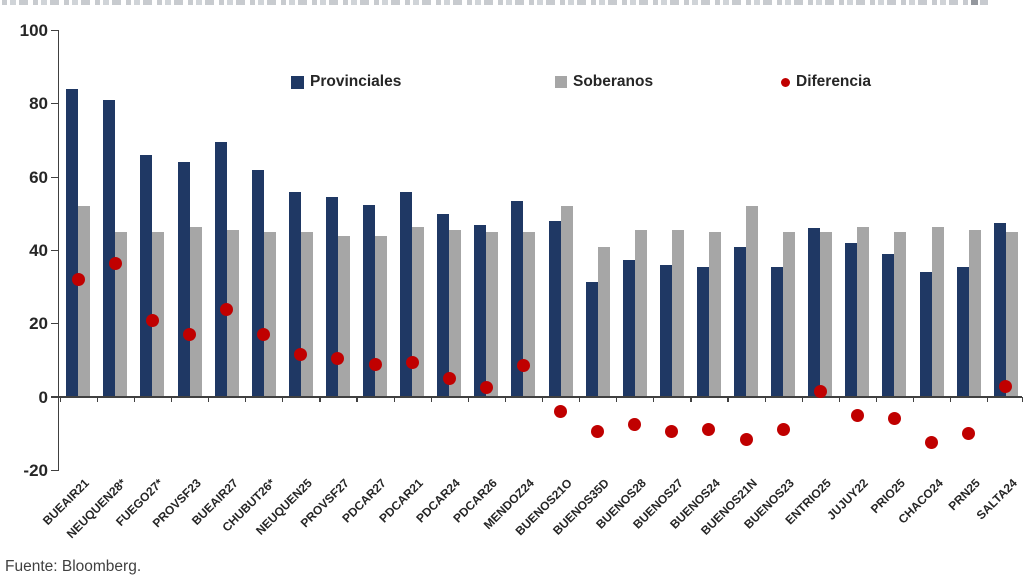 Image resolution: width=1024 pixels, height=586 pixels. I want to click on x-axis-label: BUENOS27, so click(658, 504).